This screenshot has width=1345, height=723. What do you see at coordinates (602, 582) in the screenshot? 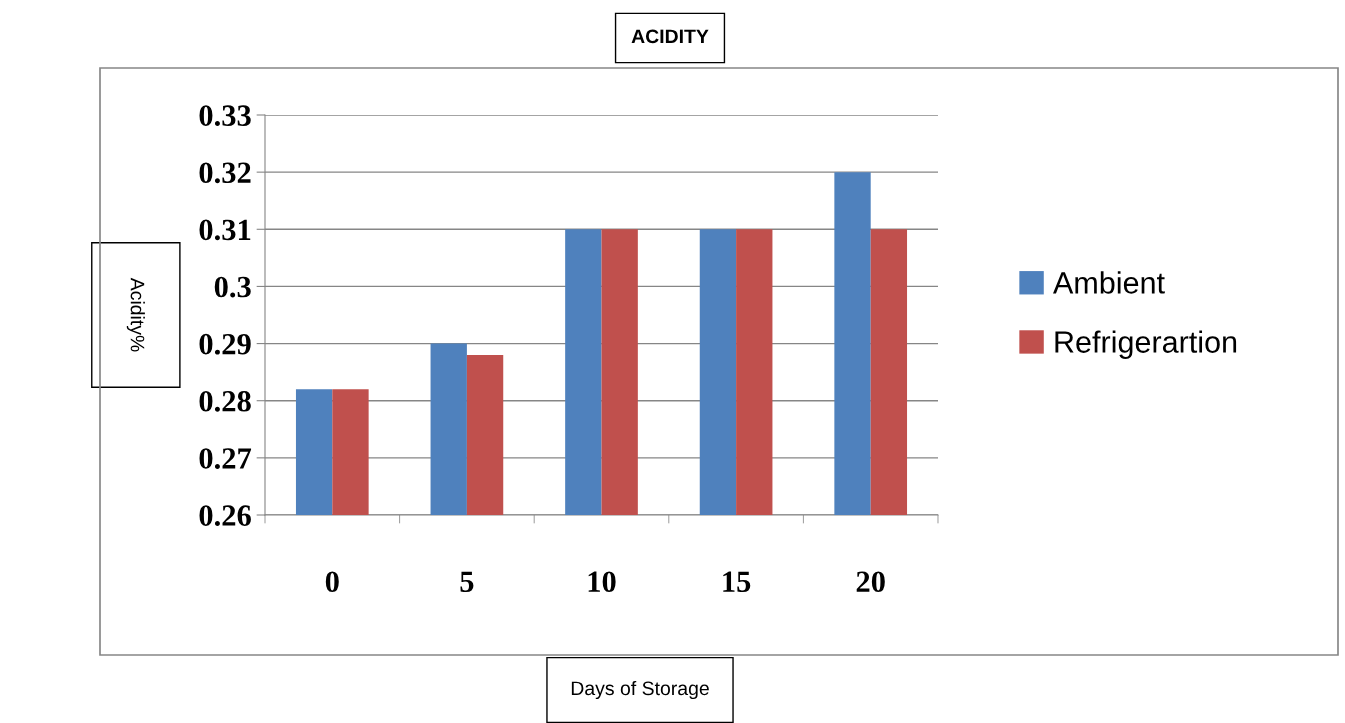
I see `x-tick-label: 10` at bounding box center [602, 582].